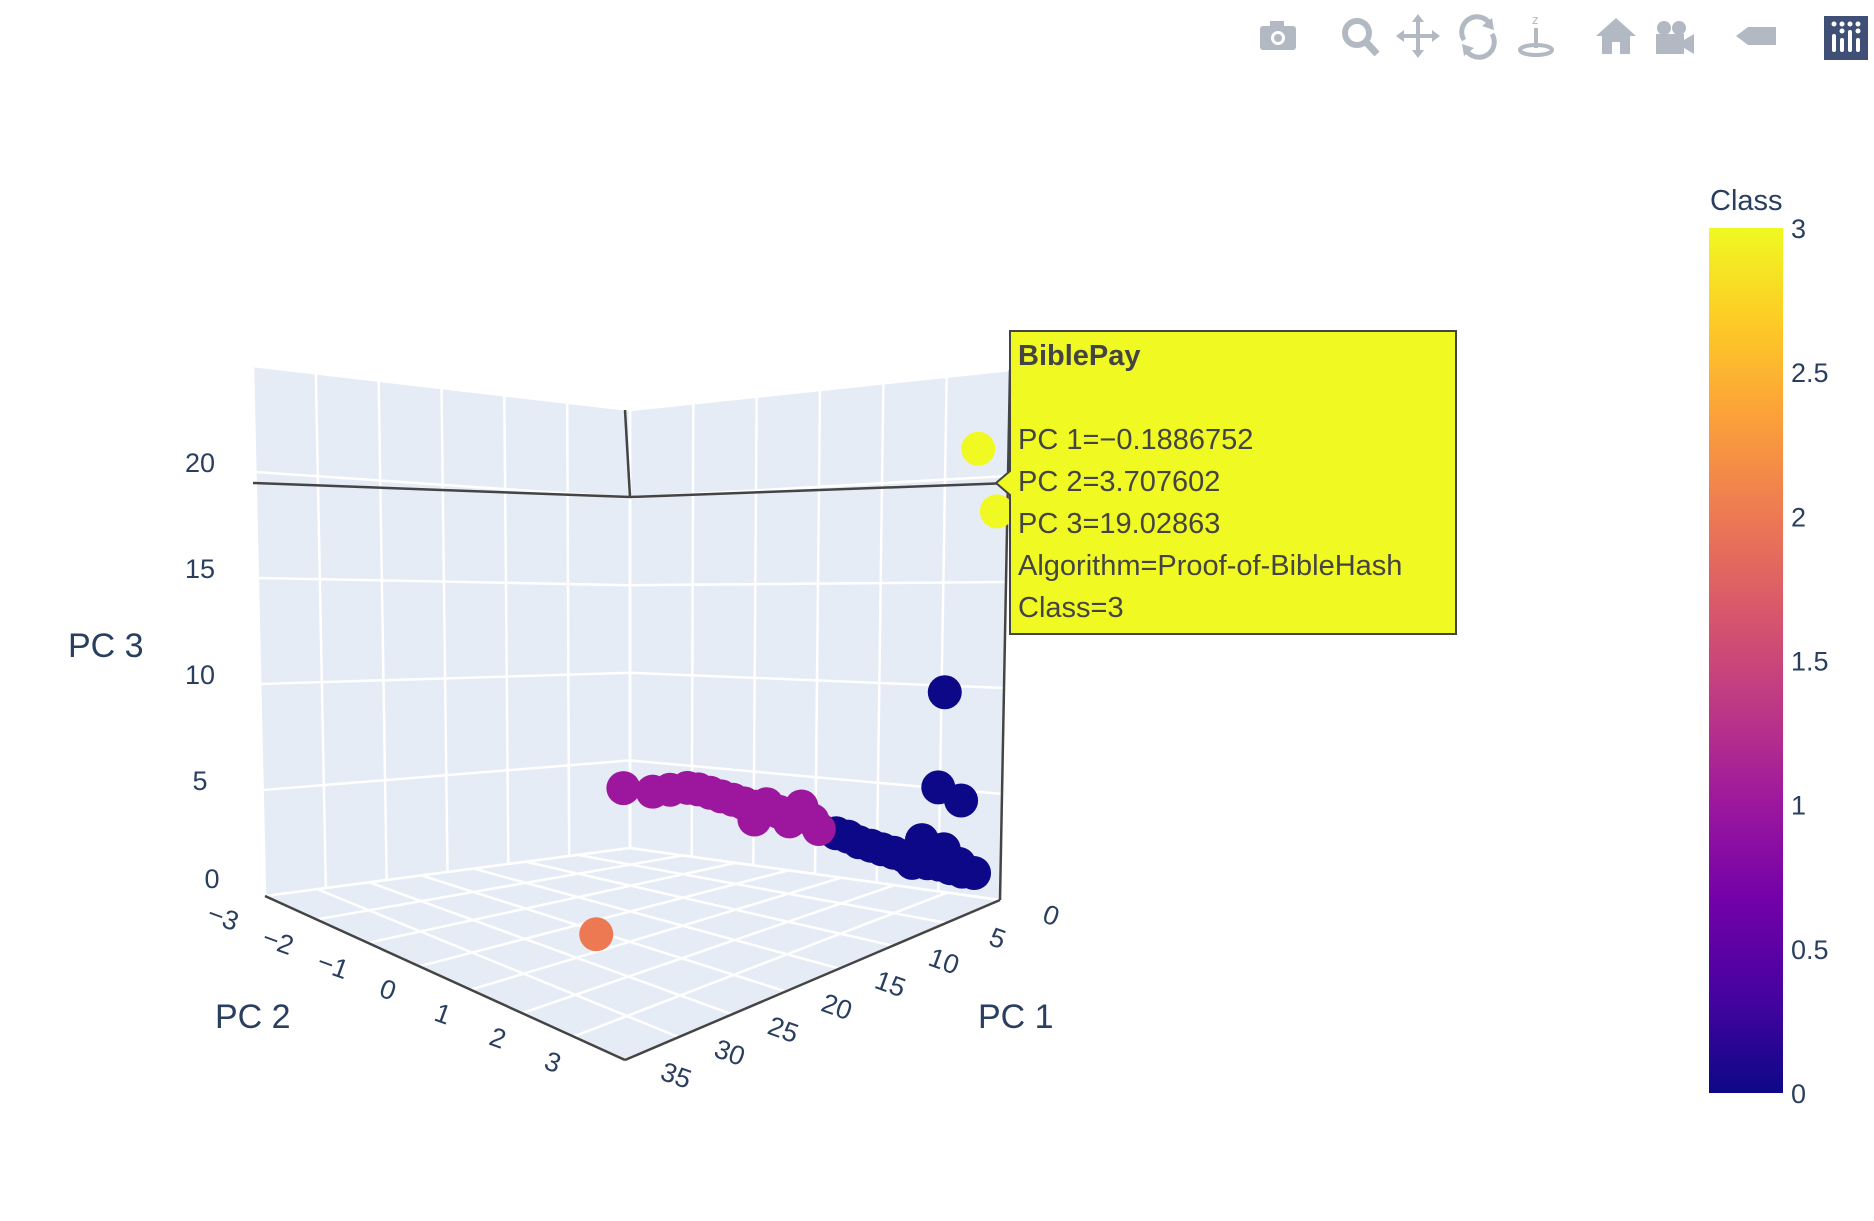 This screenshot has width=1874, height=1221. Describe the element at coordinates (1536, 36) in the screenshot. I see `turntable-rotation-icon: z` at that location.